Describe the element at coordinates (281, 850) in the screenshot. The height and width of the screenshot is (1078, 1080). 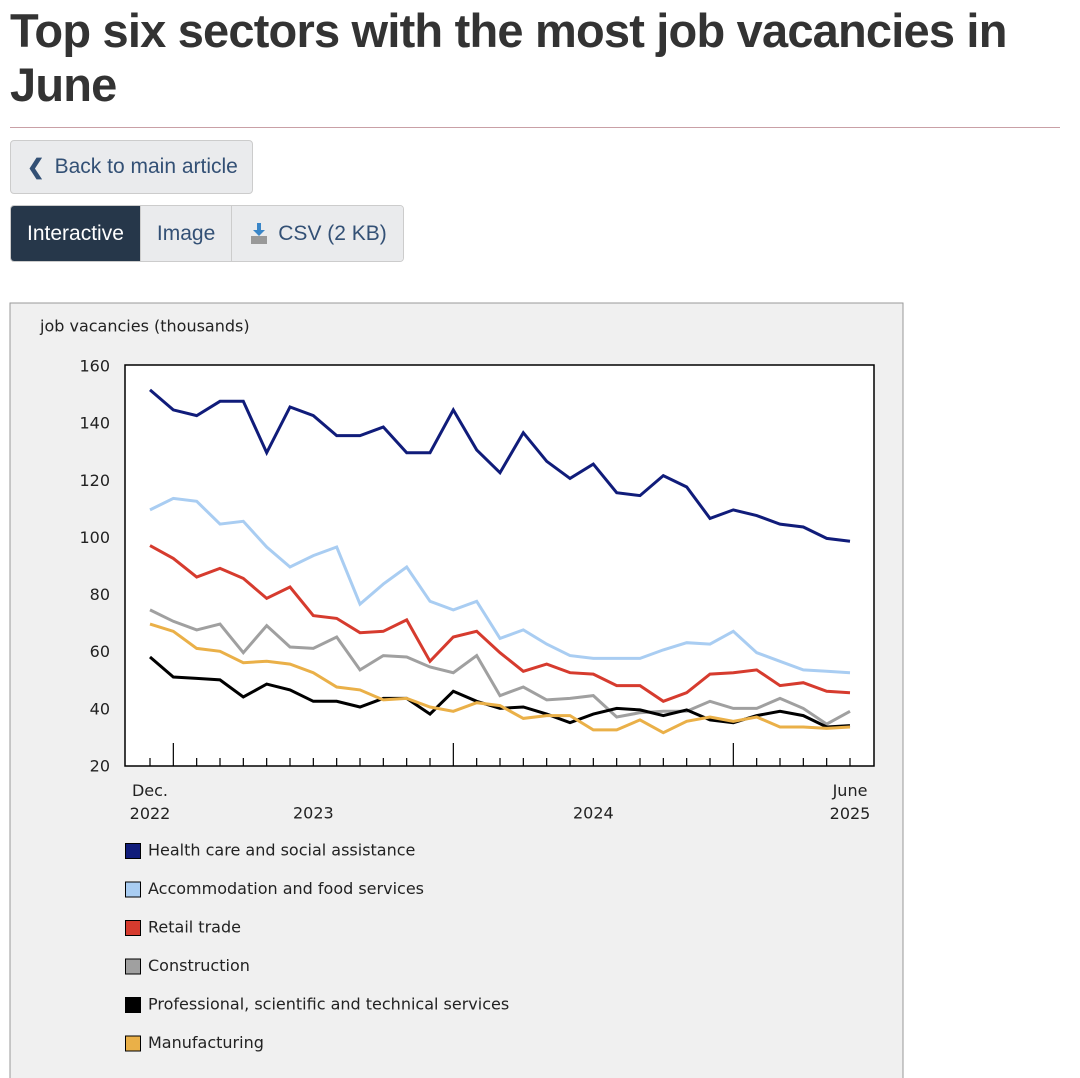
I see `legend-label: Health care and social assistance` at that location.